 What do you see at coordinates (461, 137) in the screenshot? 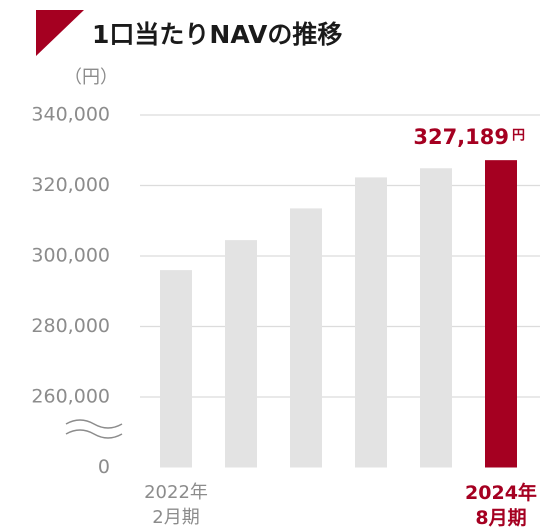
I see `value-label: 327,189` at bounding box center [461, 137].